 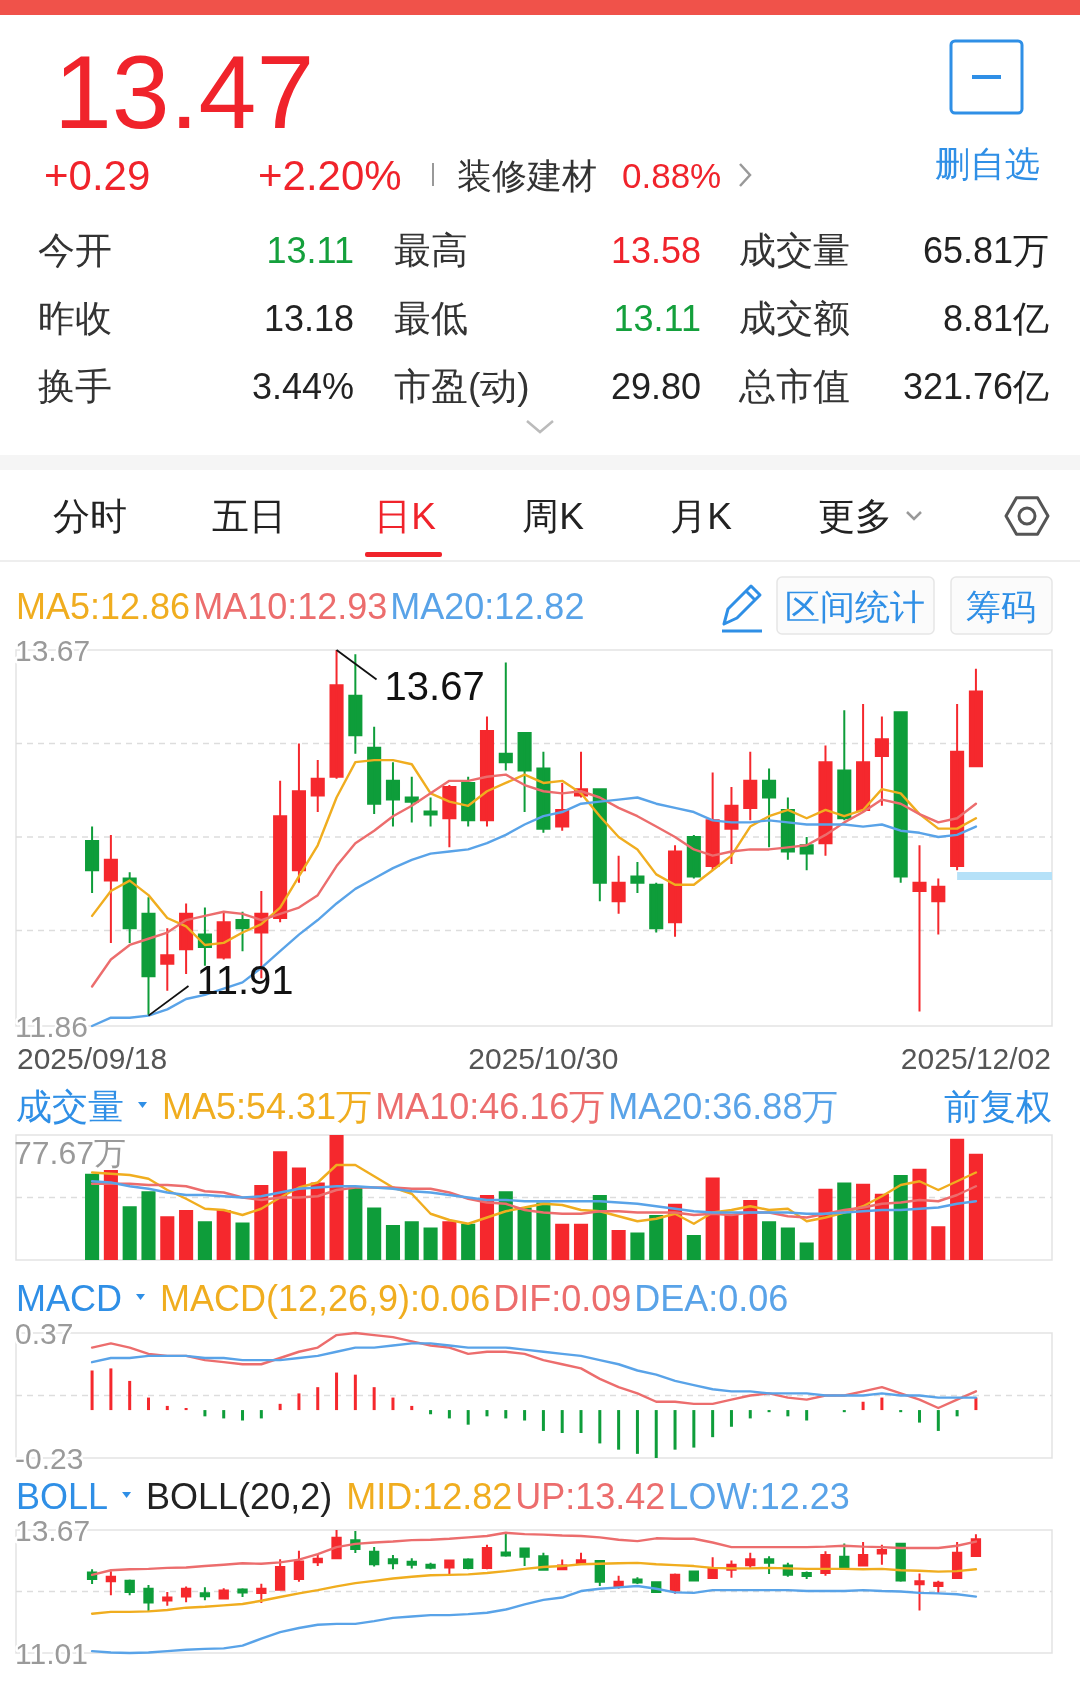 I want to click on text: MA5:12.86, so click(x=103, y=606).